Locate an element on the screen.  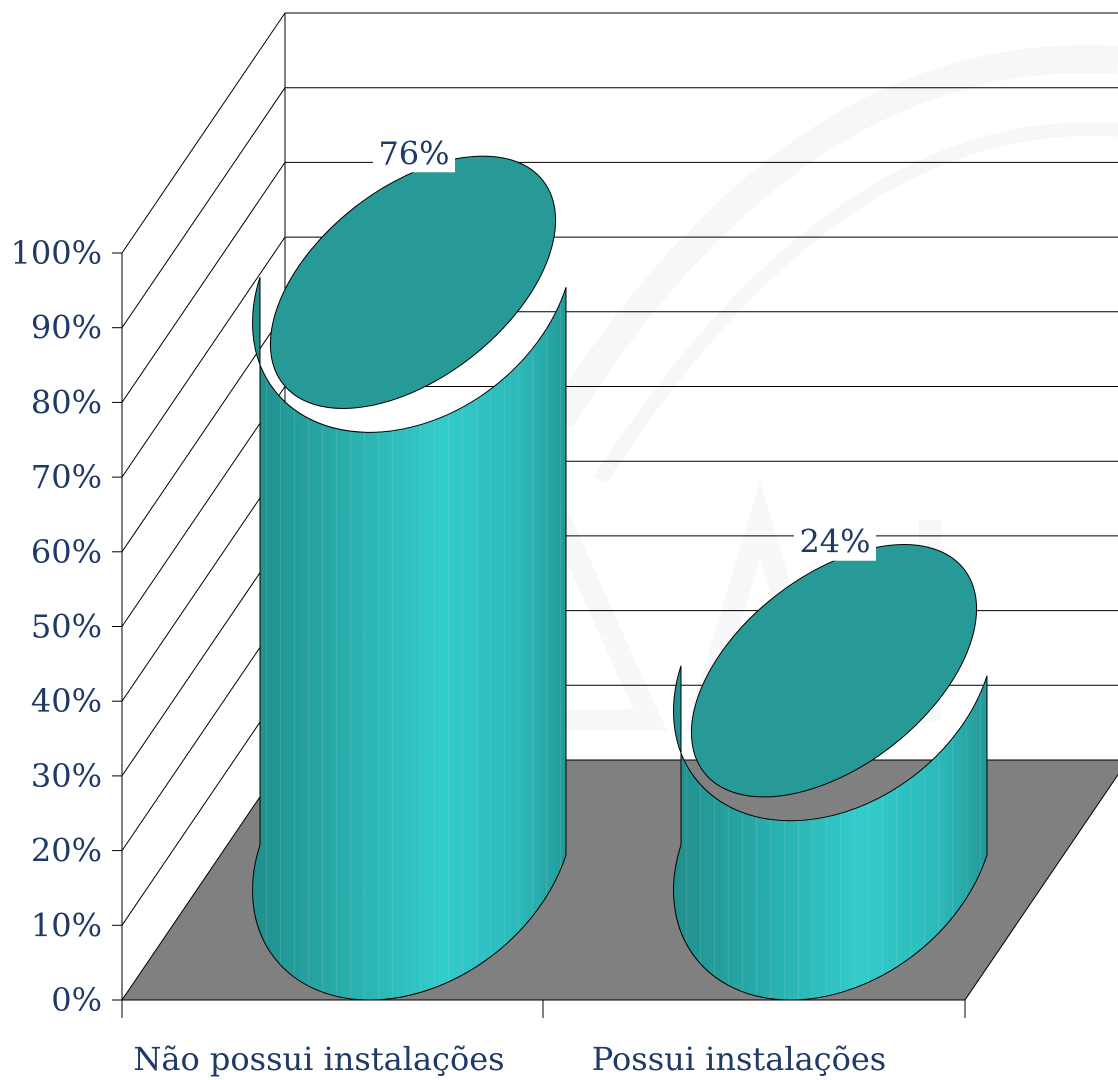
y-tick-label: 40% is located at coordinates (66, 701).